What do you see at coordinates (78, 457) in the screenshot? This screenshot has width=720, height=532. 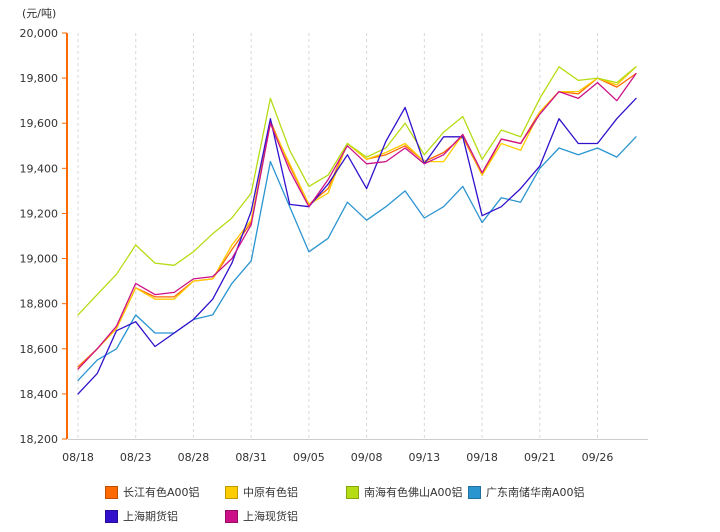 I see `x-tick-label: 08/18` at bounding box center [78, 457].